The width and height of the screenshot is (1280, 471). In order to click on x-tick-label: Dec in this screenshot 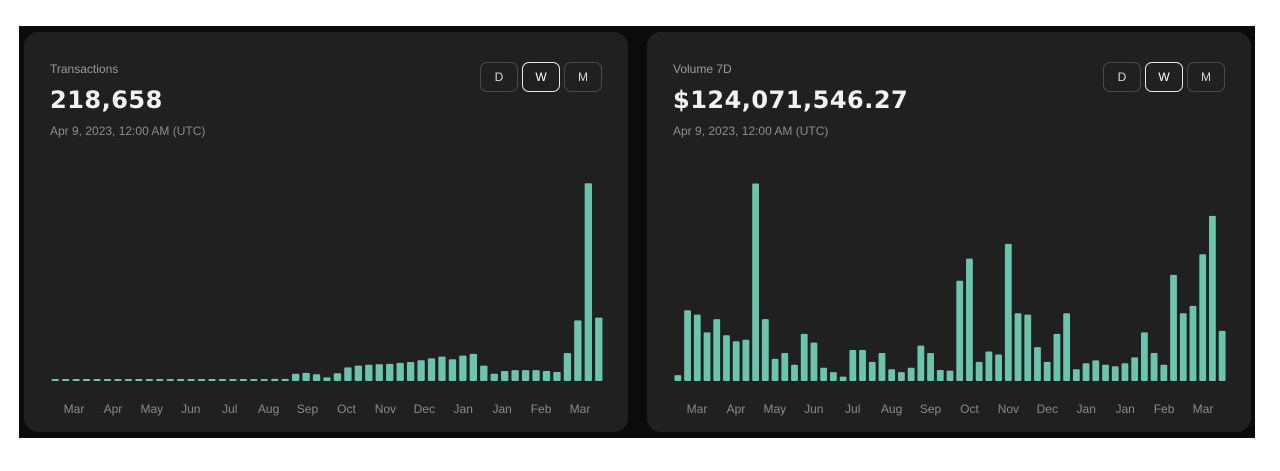, I will do `click(424, 409)`.